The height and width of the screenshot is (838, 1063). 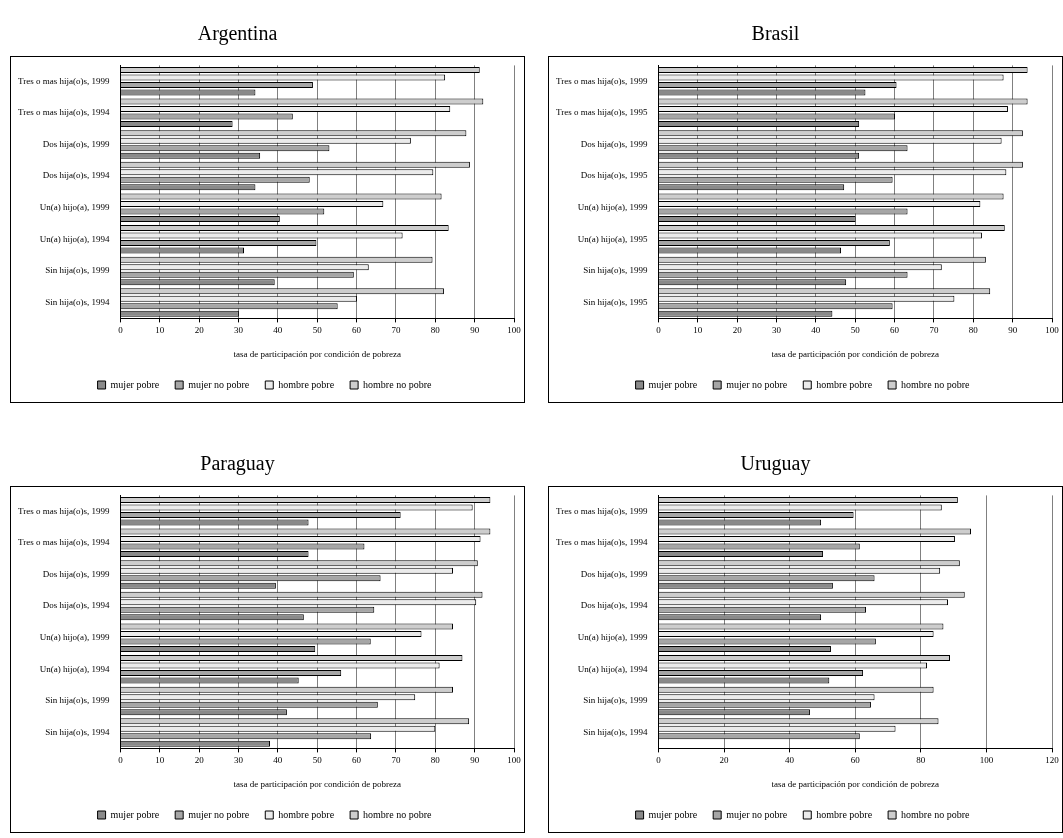 I want to click on y-tick-label: Dos hija(o)s, 1995, so click(x=614, y=175).